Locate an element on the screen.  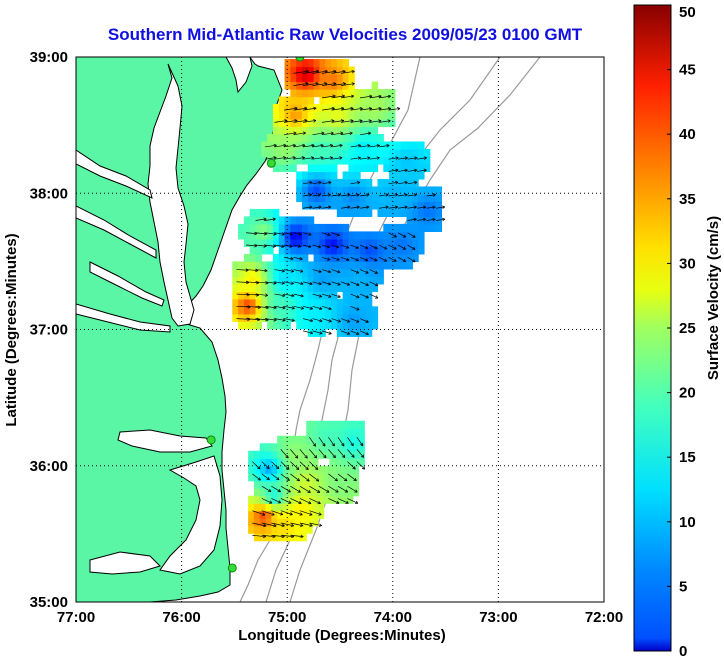
colorbar-tick-label: 10 is located at coordinates (687, 522).